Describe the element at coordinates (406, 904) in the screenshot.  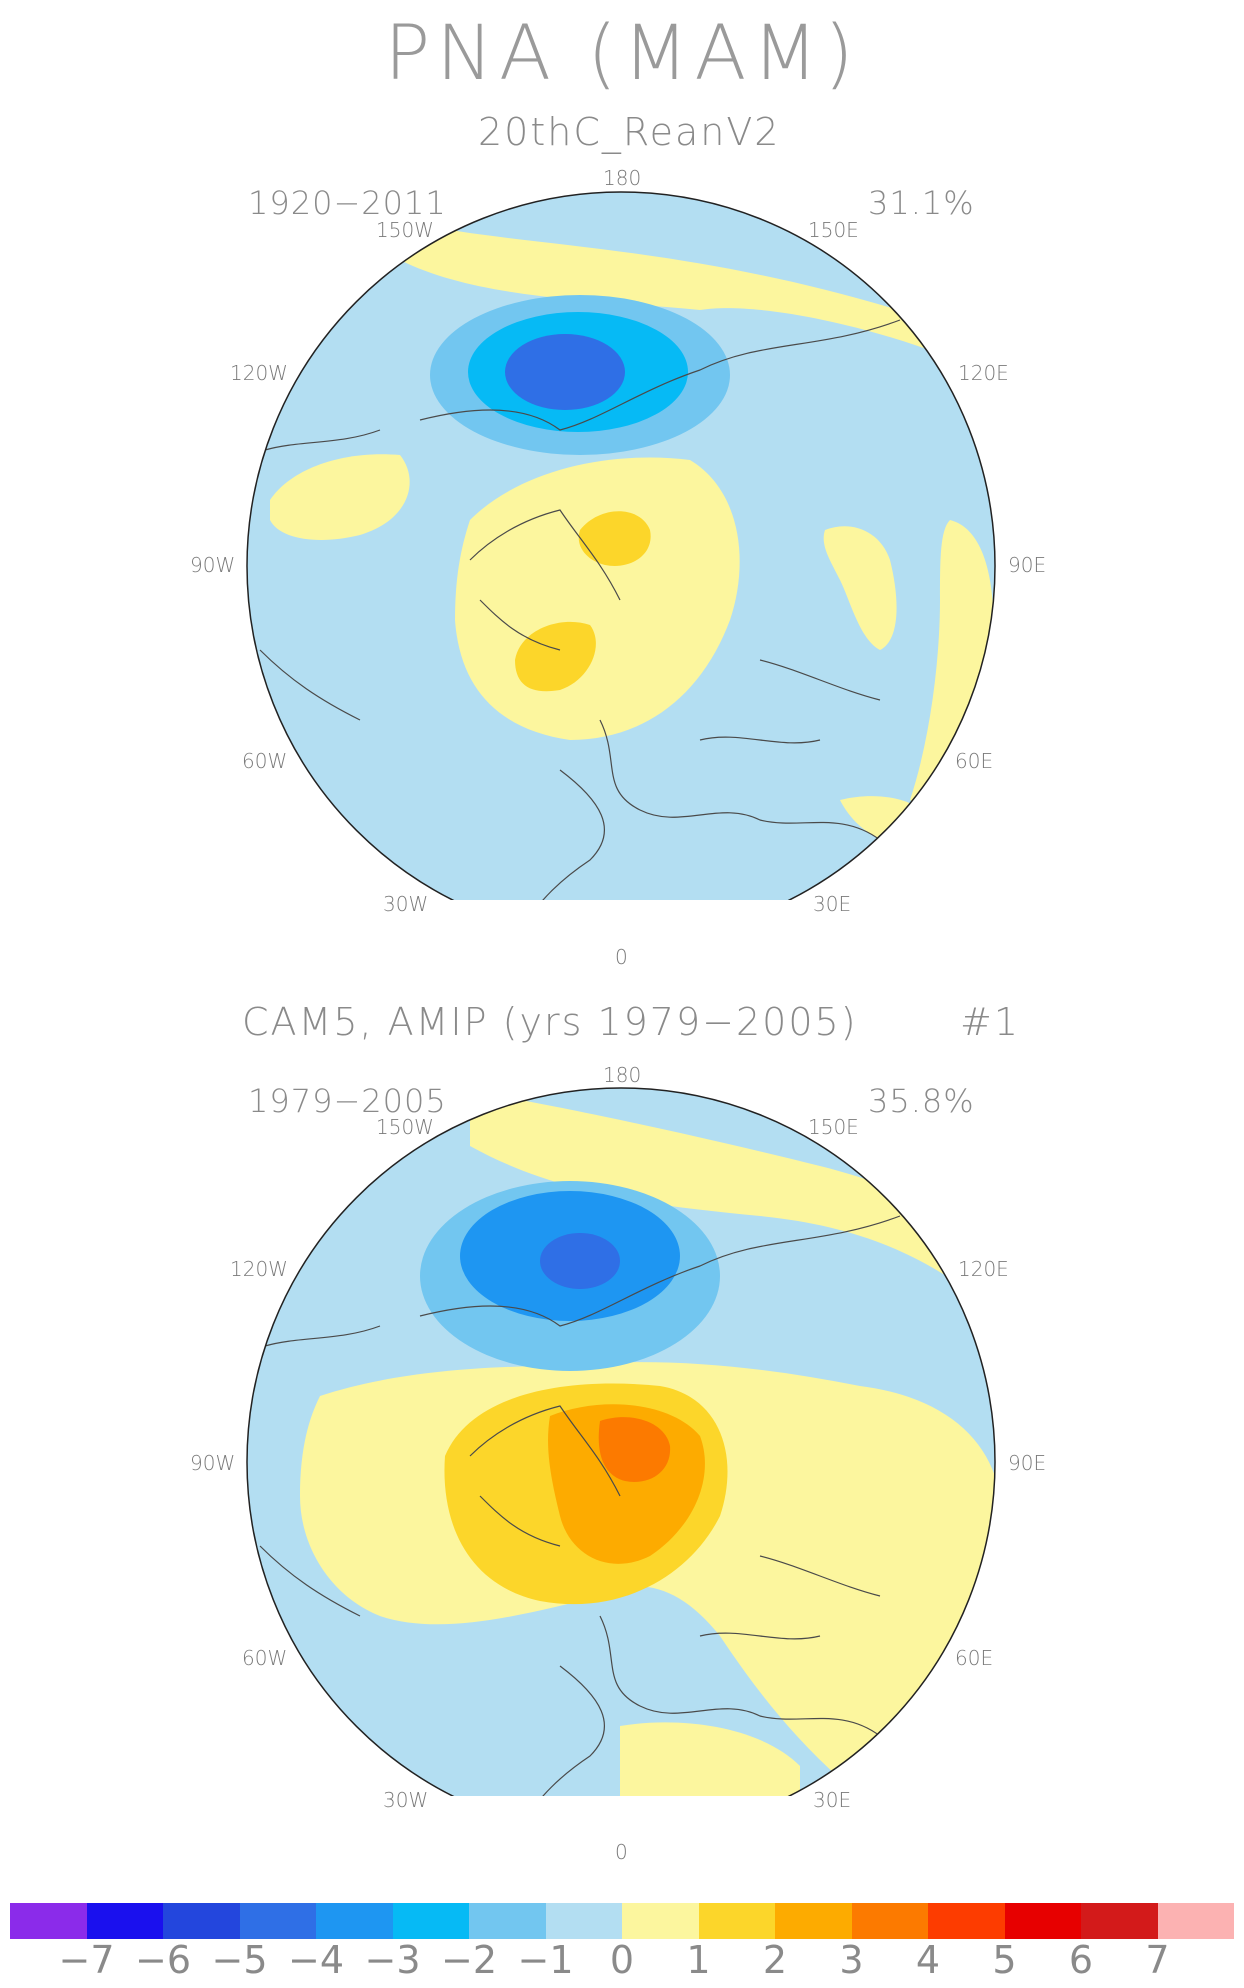
I see `panel-1-lon-30w: 30W` at that location.